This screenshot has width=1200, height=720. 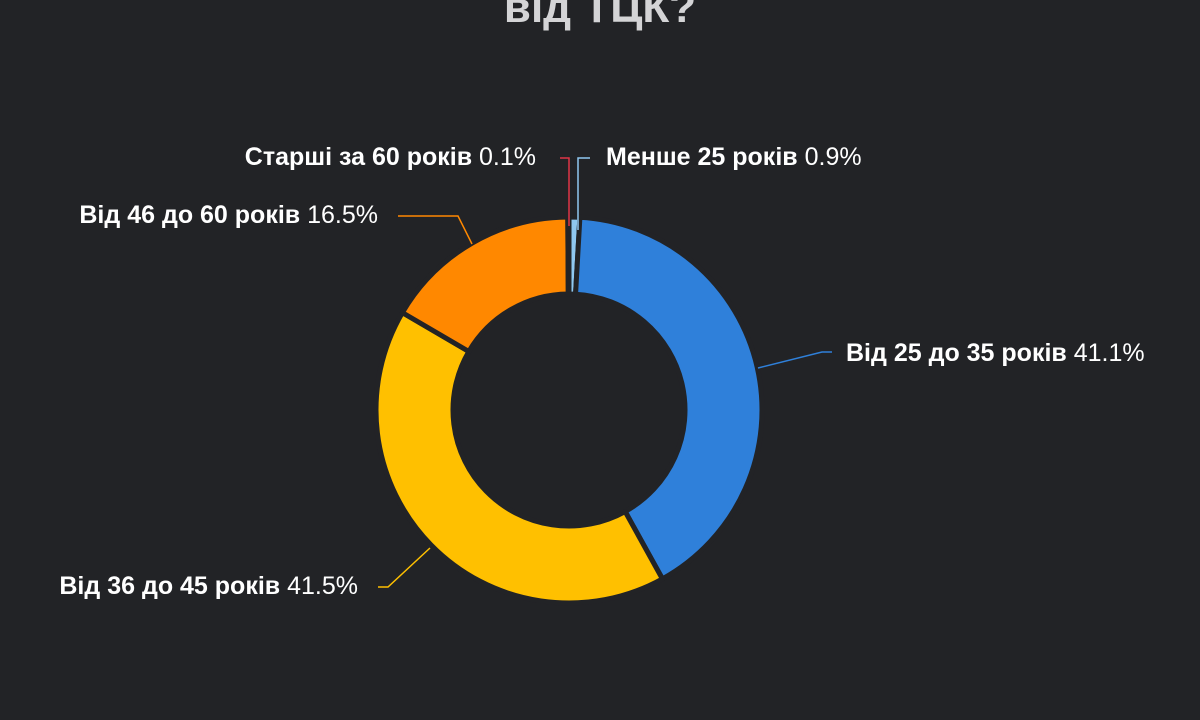 I want to click on slice-label-name: Від 36 до 45 років, so click(x=173, y=586).